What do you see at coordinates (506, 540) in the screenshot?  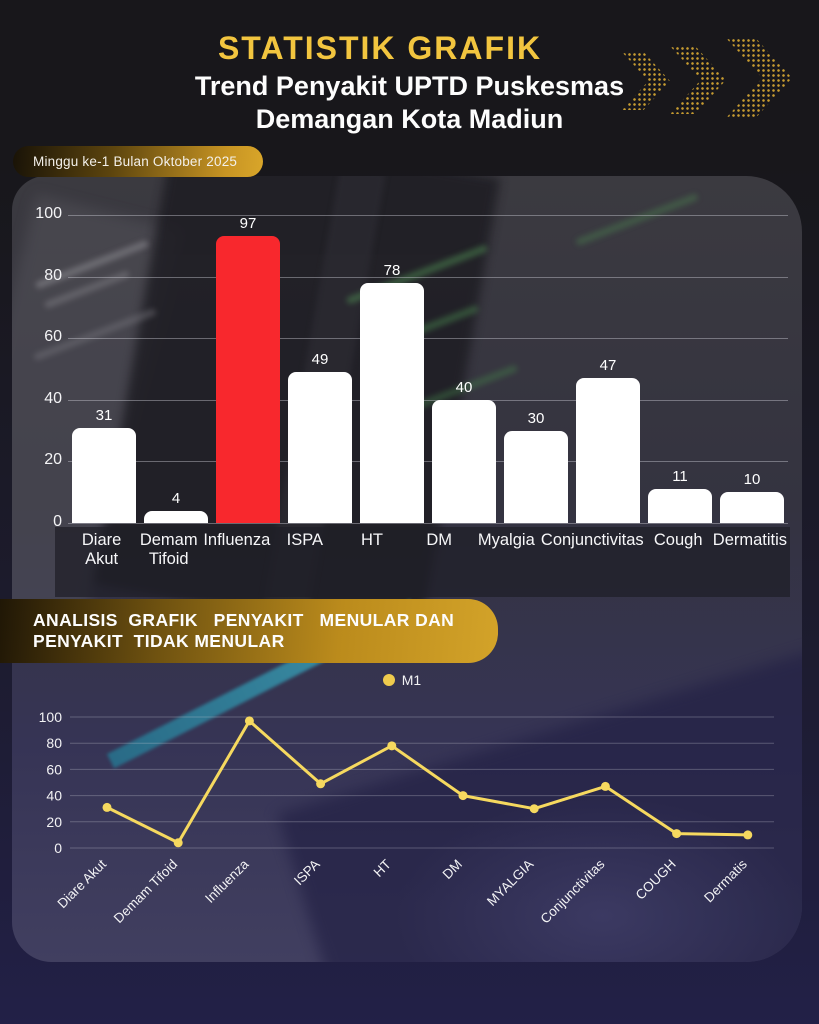 I see `x-category-label: Myalgia` at bounding box center [506, 540].